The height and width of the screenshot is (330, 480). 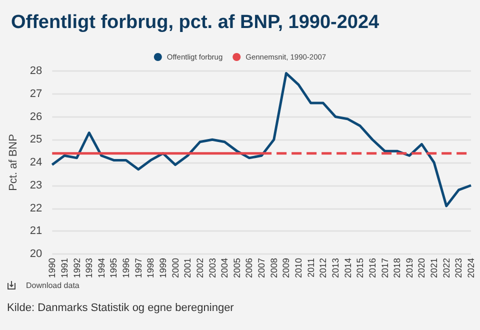 I want to click on text: Download data, so click(x=53, y=285).